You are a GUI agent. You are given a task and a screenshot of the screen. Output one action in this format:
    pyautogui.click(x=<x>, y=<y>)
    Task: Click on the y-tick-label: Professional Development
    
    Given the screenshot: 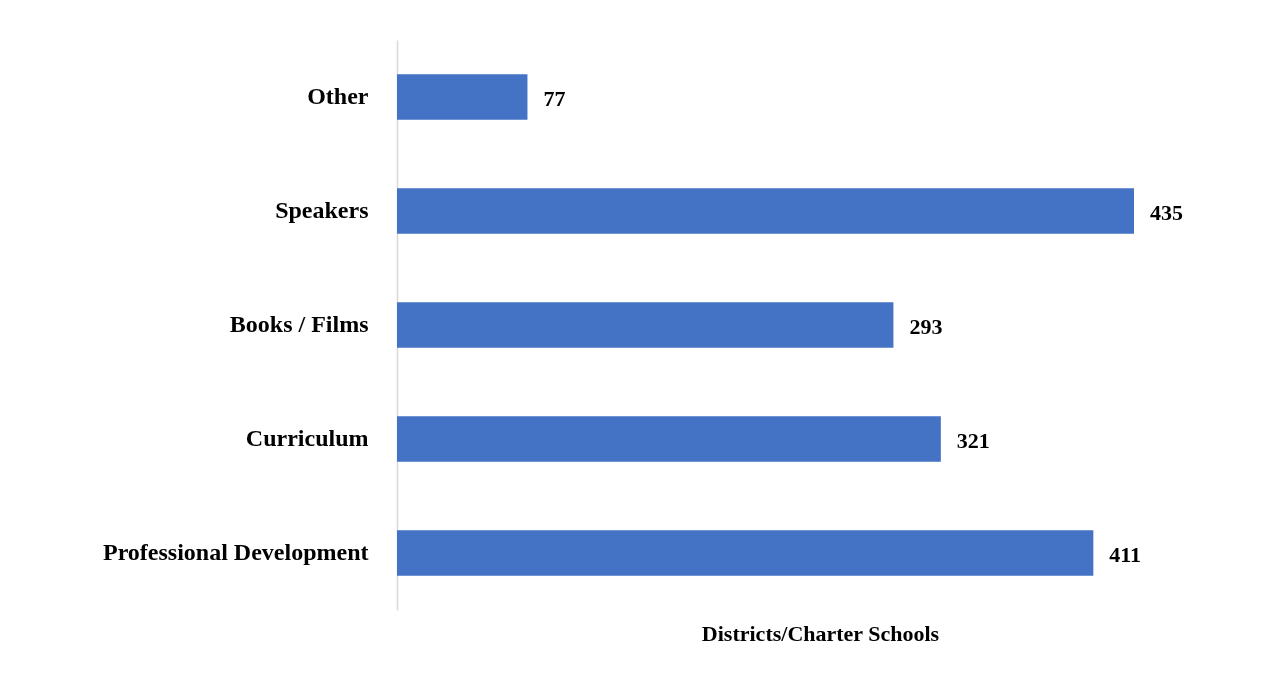 What is the action you would take?
    pyautogui.click(x=235, y=552)
    